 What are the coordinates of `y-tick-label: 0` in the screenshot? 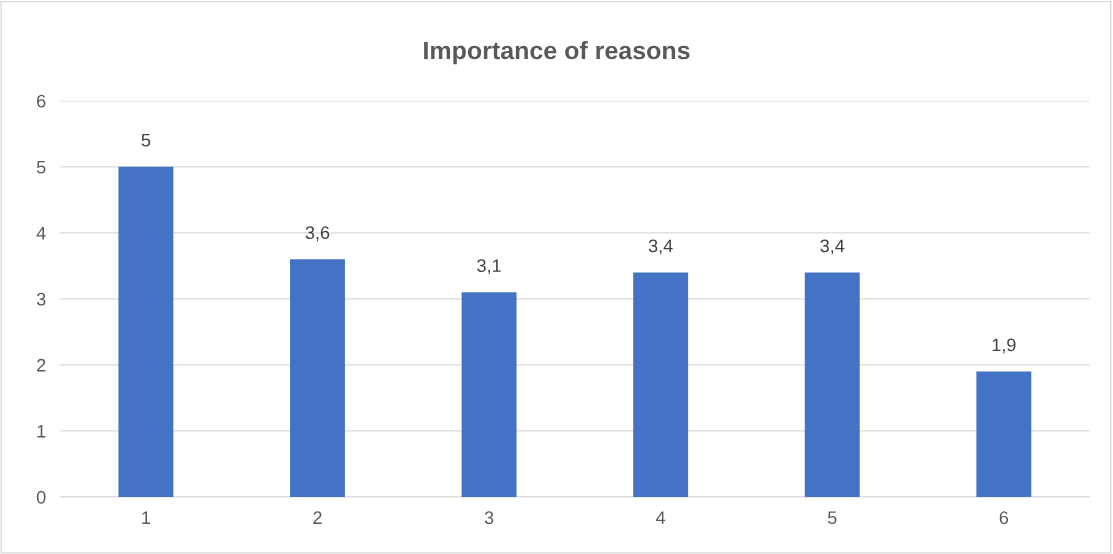 It's located at (41, 497).